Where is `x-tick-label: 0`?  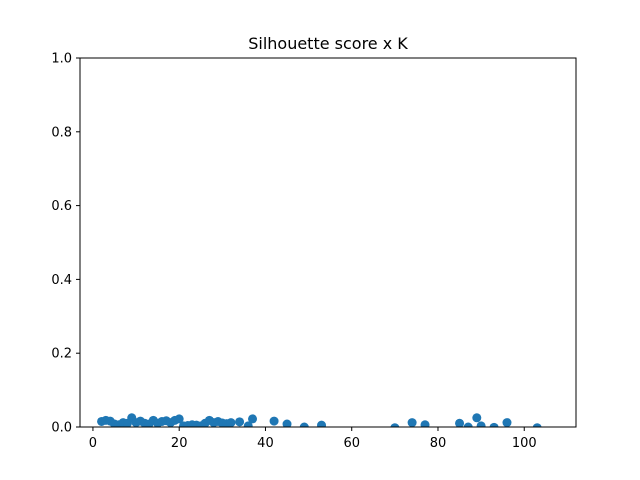
x-tick-label: 0 is located at coordinates (93, 443).